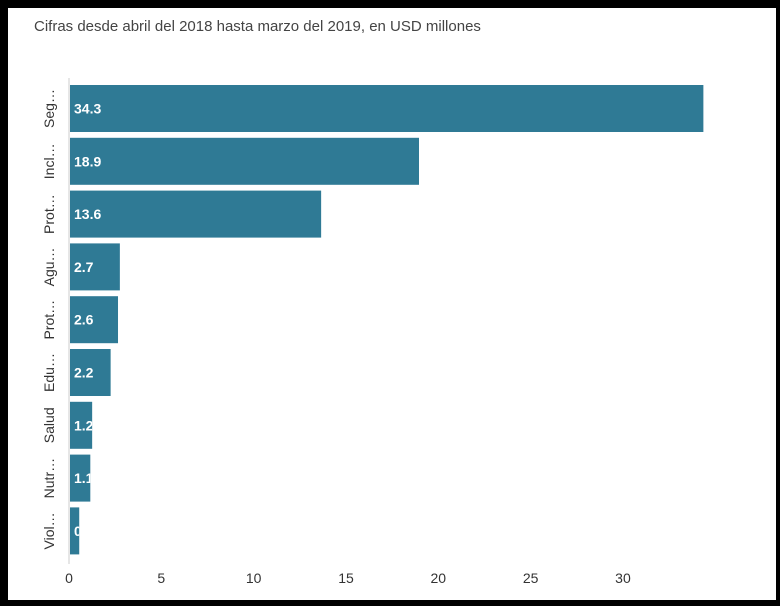 The height and width of the screenshot is (606, 780). Describe the element at coordinates (84, 478) in the screenshot. I see `data-label: 1.1` at that location.